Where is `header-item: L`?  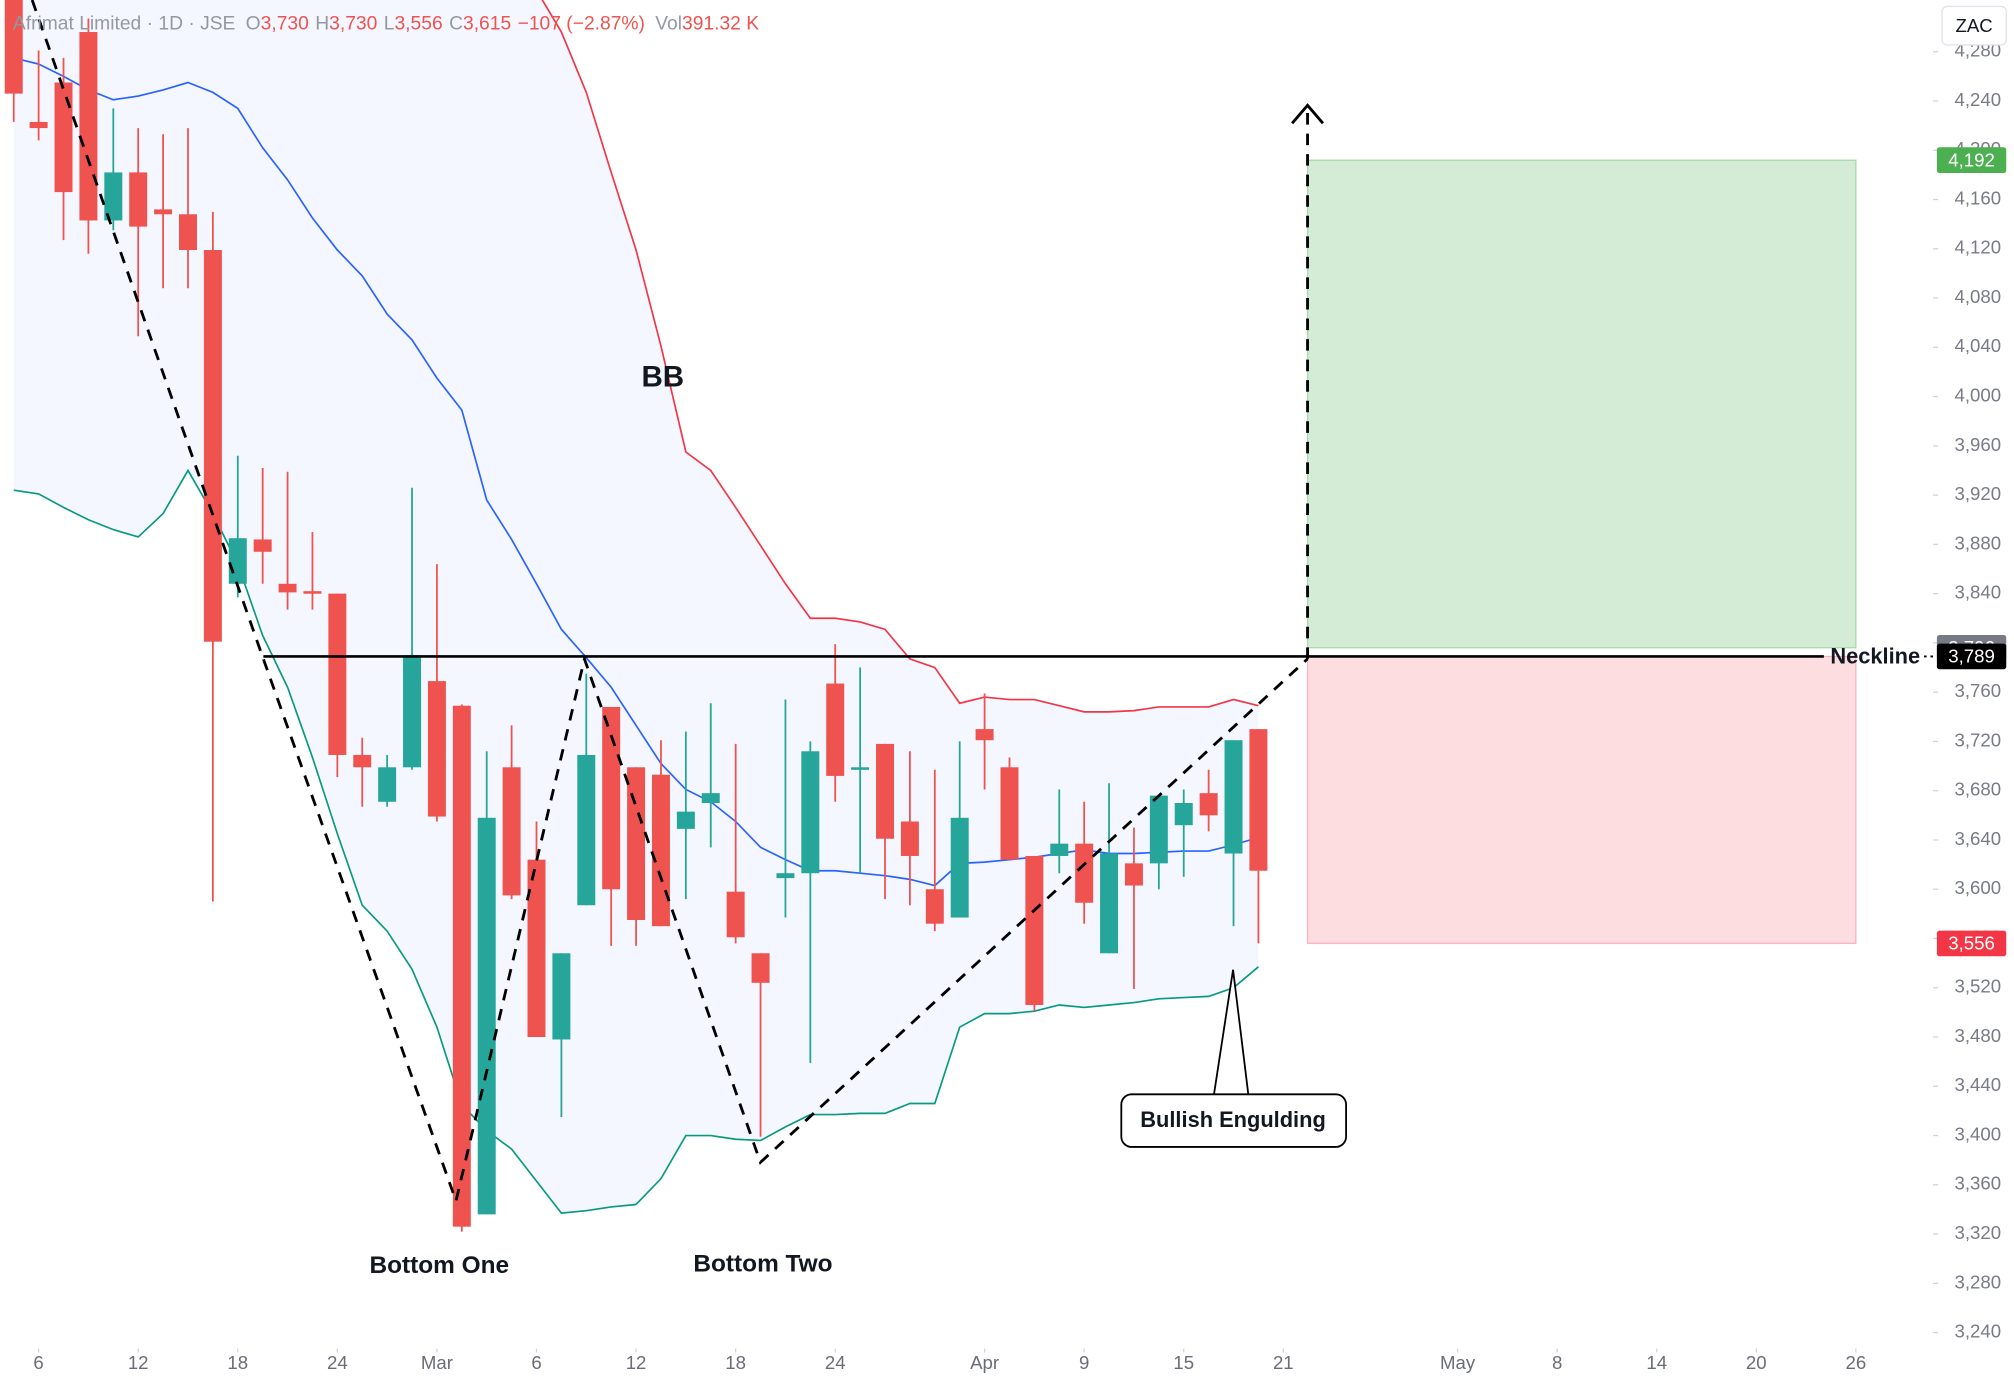
header-item: L is located at coordinates (389, 23).